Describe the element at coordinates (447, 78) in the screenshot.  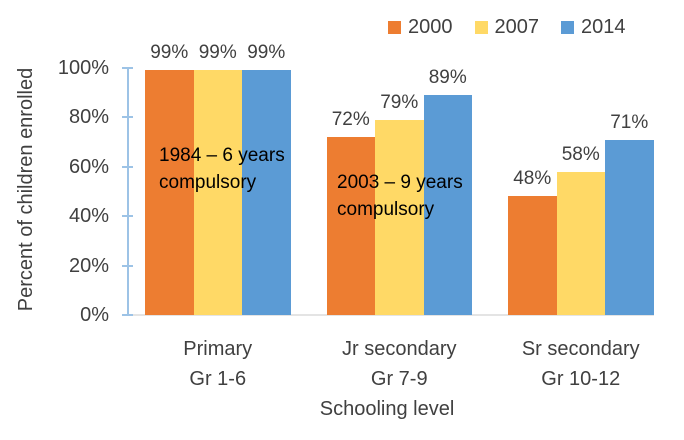
I see `bar-value-label: 89%` at that location.